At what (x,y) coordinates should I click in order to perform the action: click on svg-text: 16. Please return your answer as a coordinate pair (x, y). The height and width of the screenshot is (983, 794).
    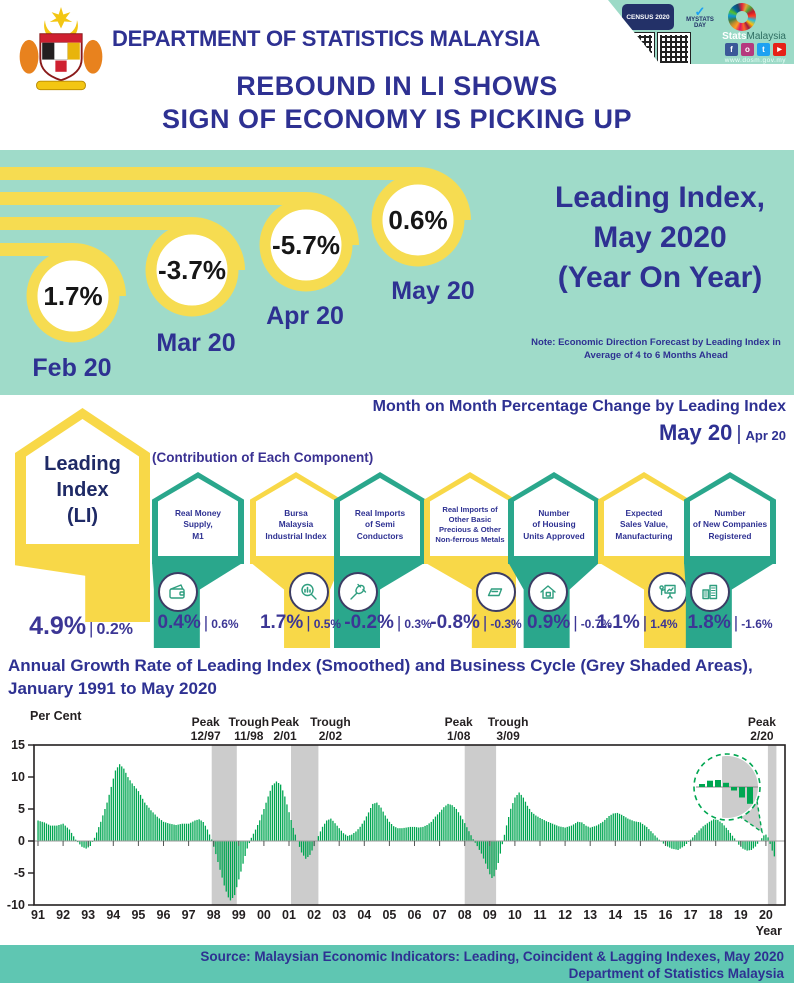
    Looking at the image, I should click on (666, 915).